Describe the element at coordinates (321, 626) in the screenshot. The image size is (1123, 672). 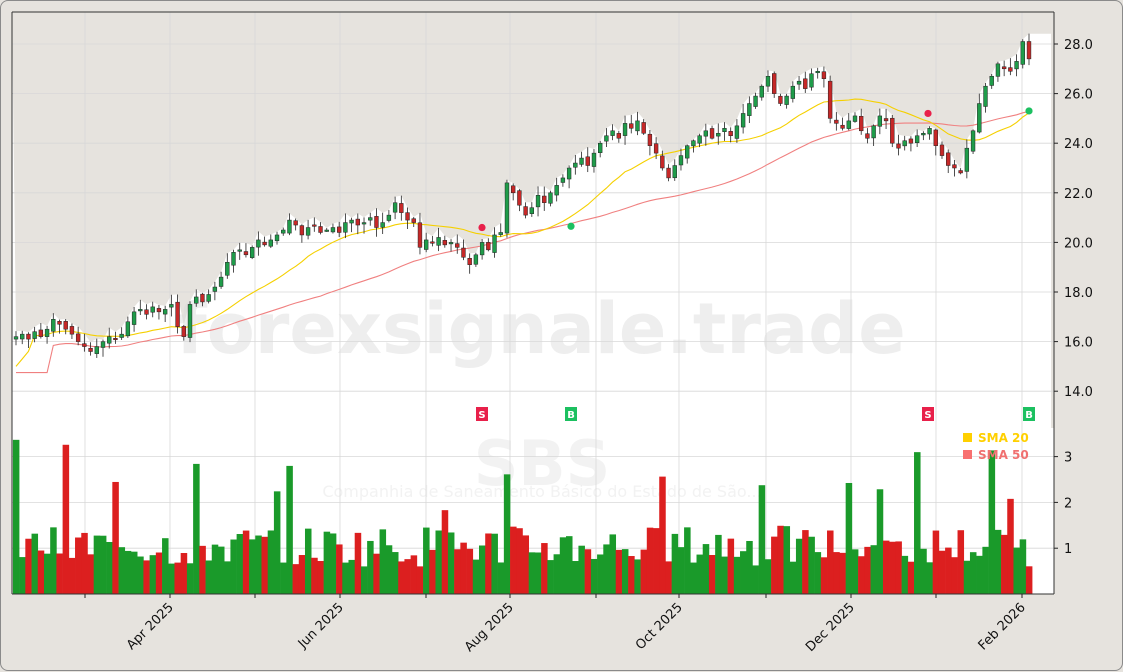
I see `x-tick-label: Jun 2025` at that location.